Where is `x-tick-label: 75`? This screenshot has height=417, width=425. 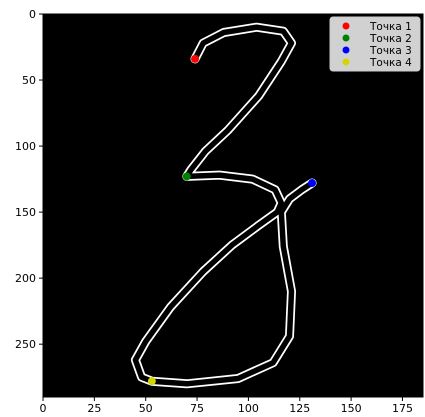
x-tick-label: 75 is located at coordinates (197, 408).